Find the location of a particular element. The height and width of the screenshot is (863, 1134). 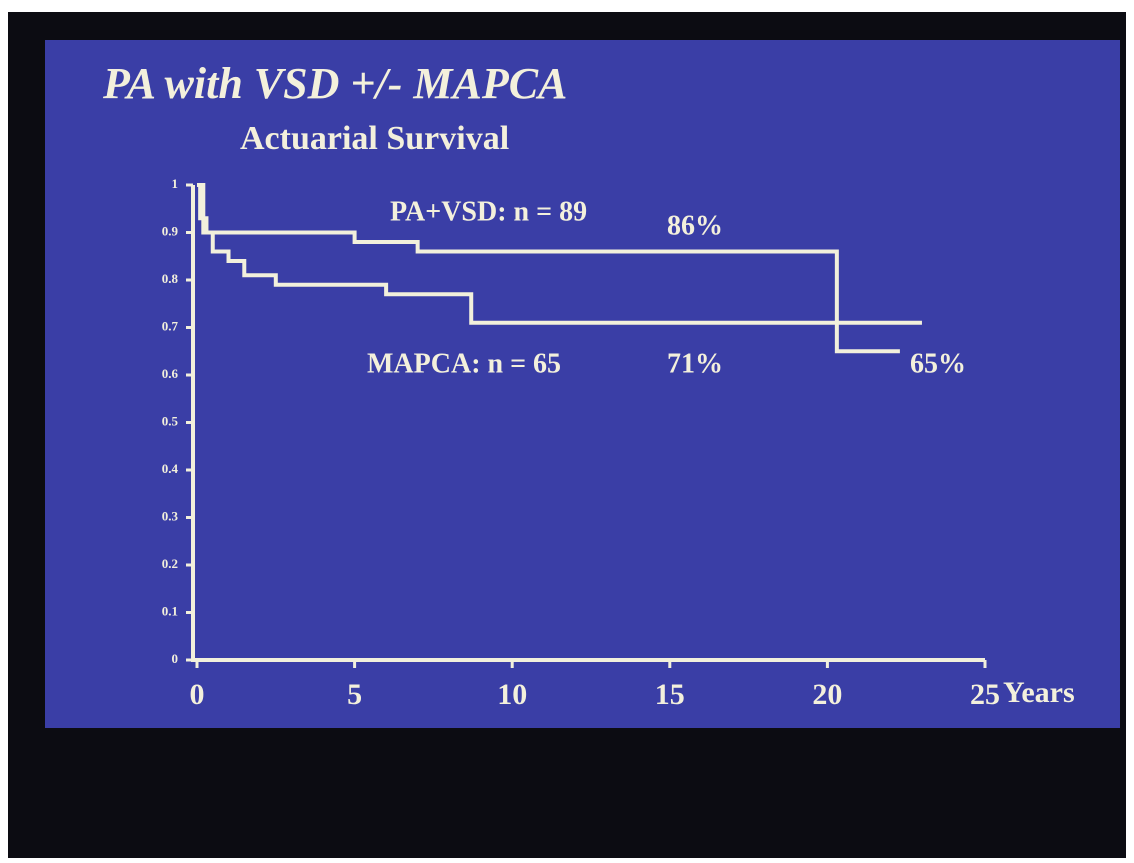

x-tick-label: 15 is located at coordinates (670, 694).